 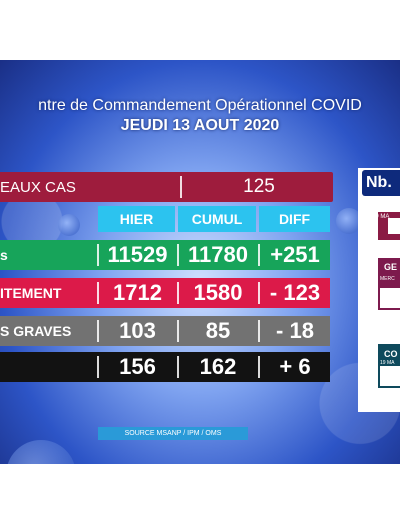 I want to click on cell-diff: - 18, so click(x=295, y=330).